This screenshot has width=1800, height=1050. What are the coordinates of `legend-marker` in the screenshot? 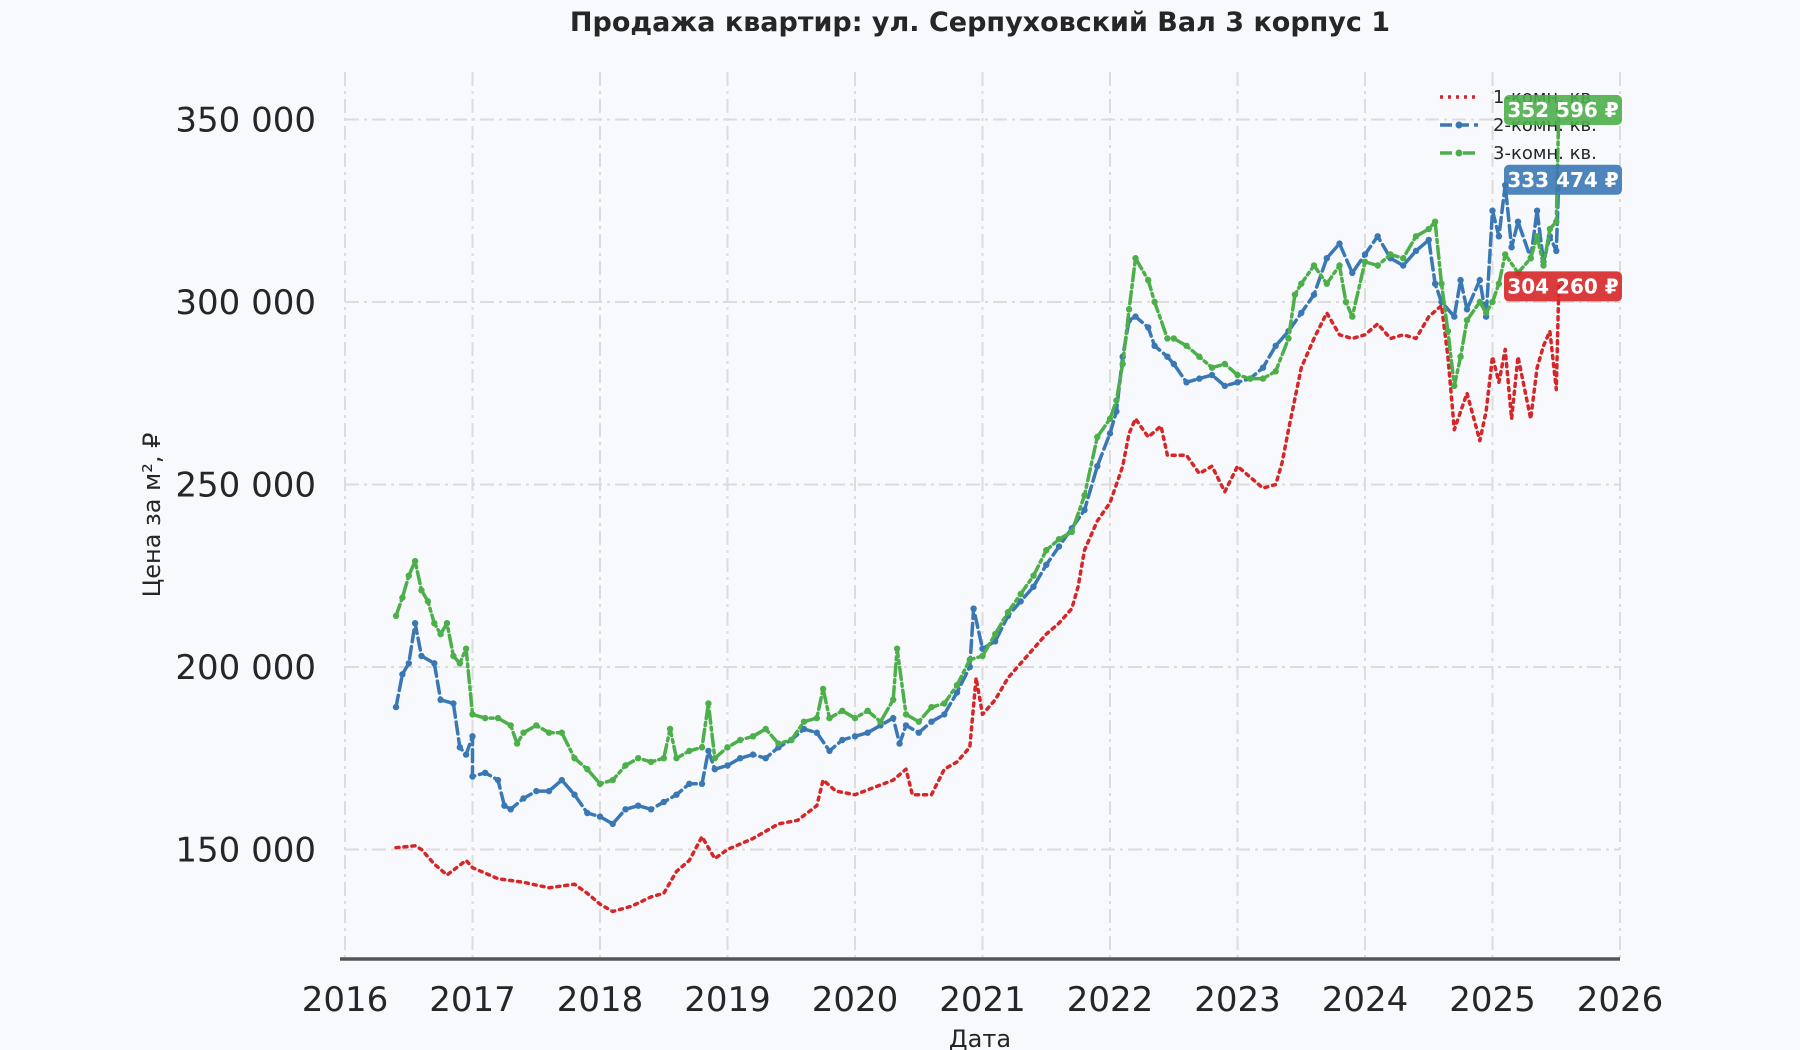 It's located at (1459, 153).